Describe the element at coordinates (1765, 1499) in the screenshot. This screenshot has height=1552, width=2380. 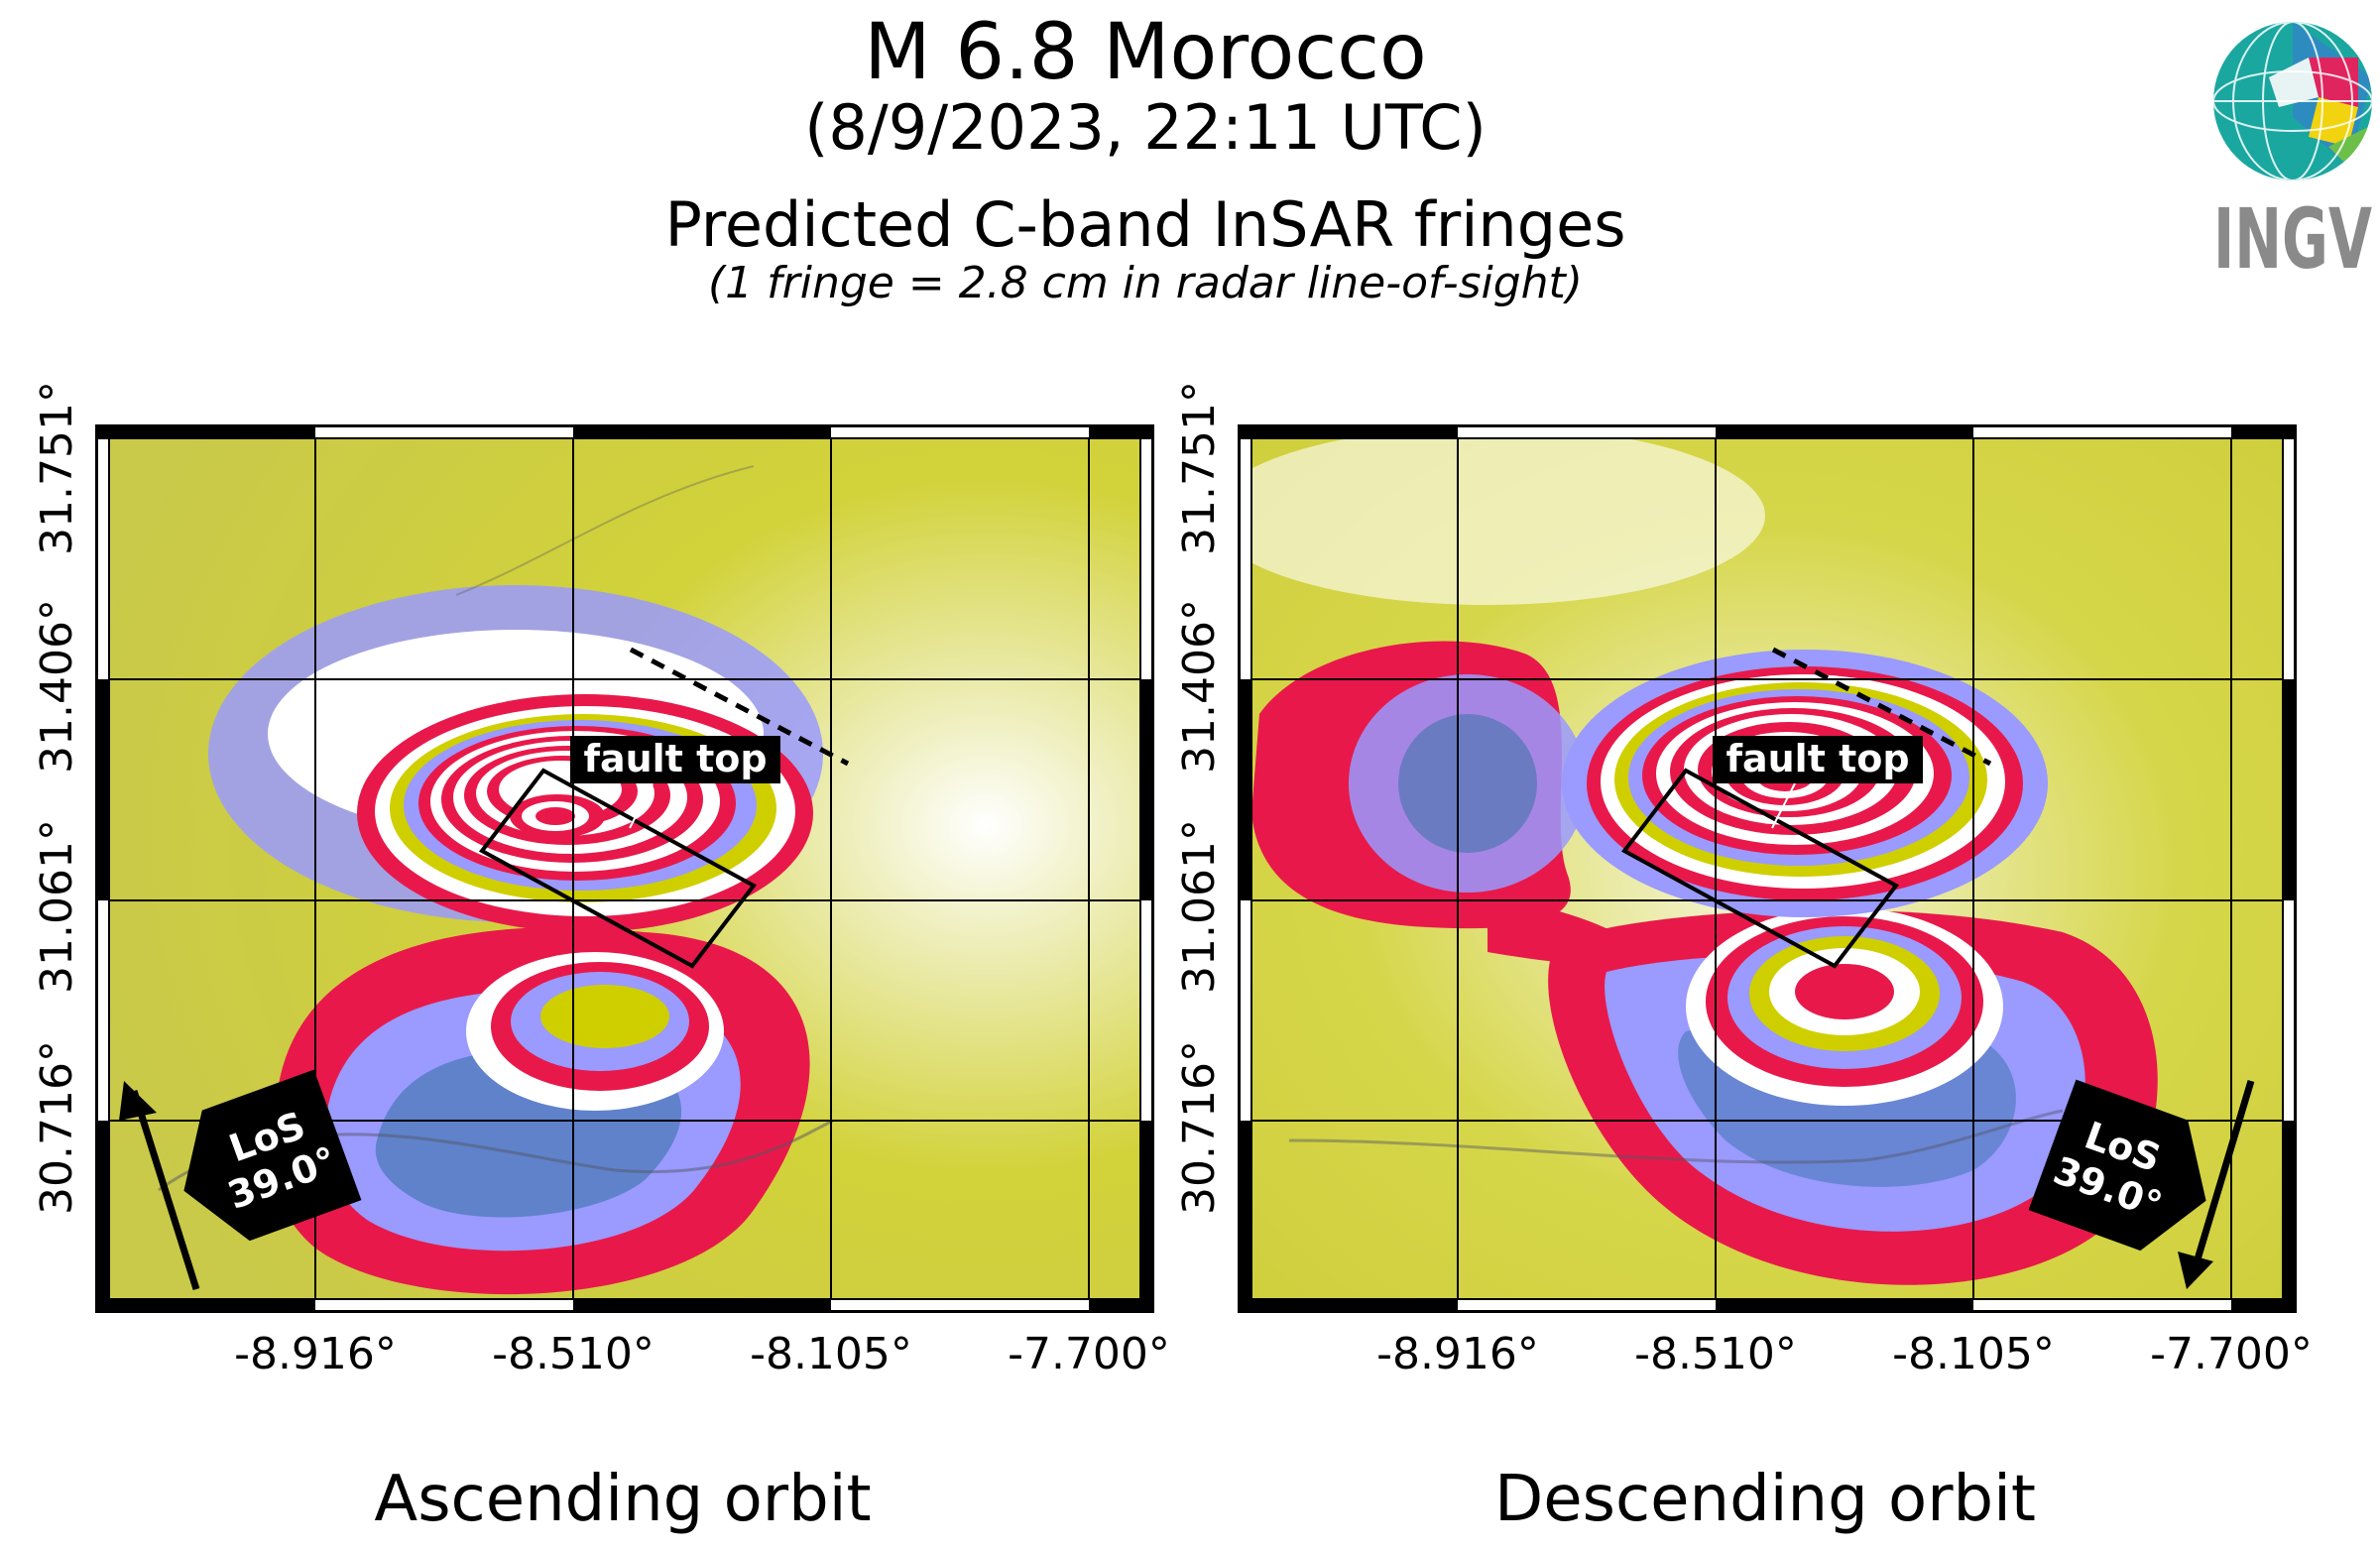
I see `descending-panel-title: Descending orbit` at that location.